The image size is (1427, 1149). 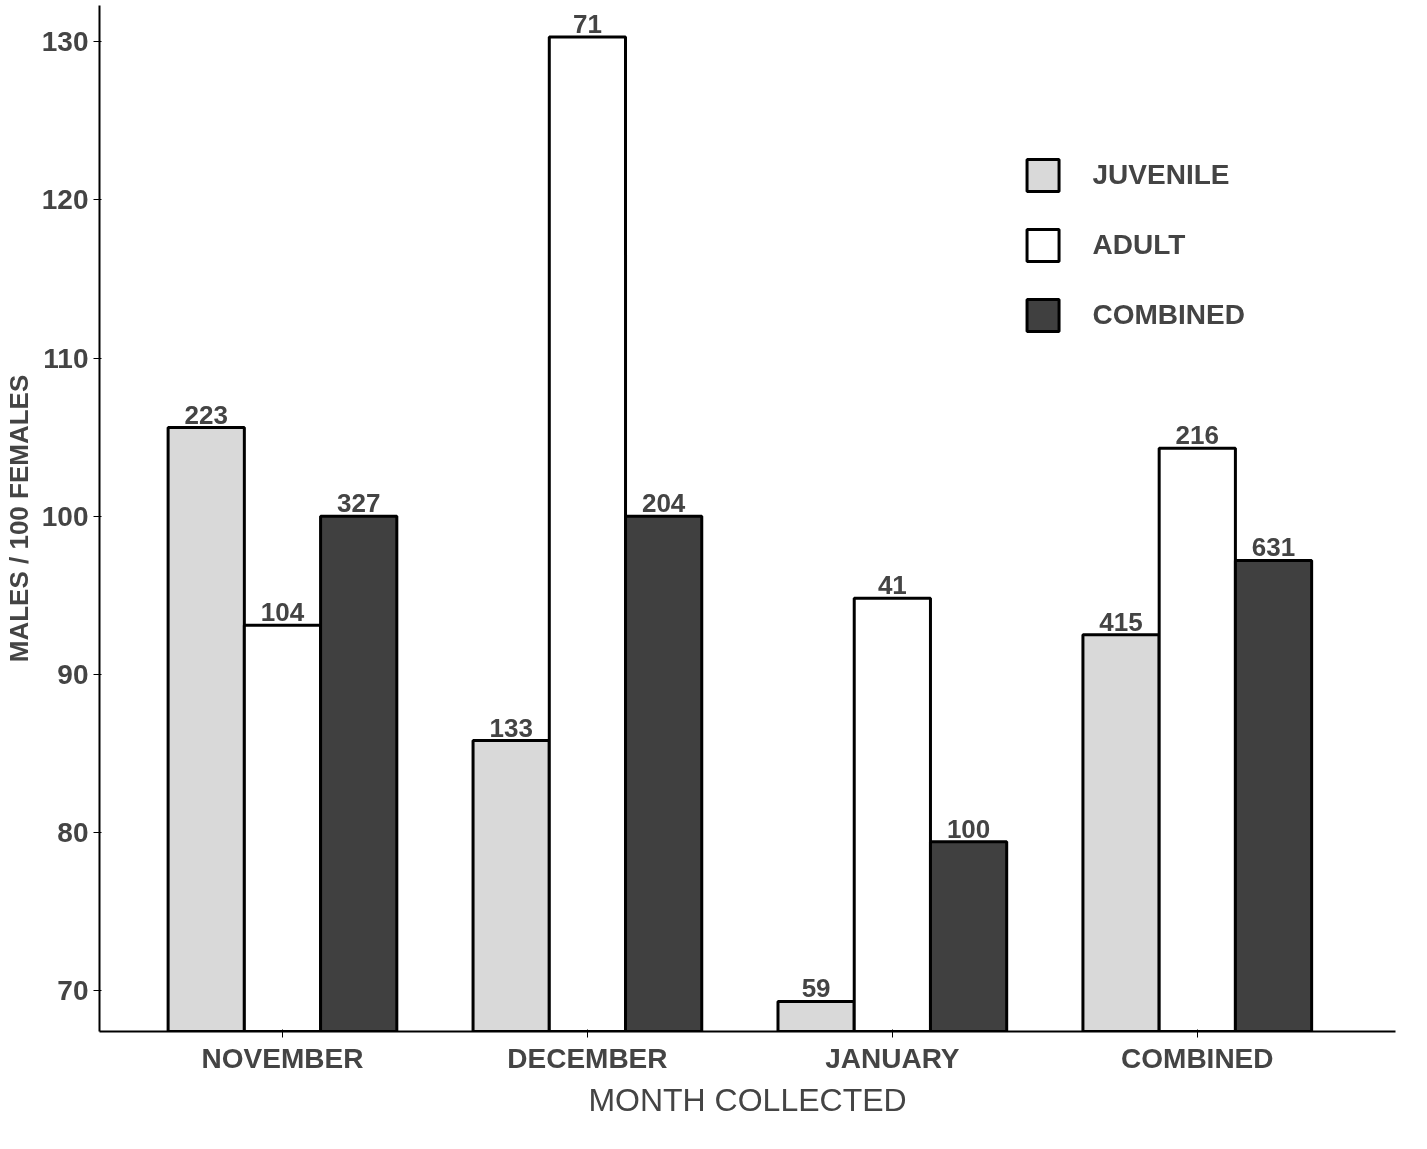 I want to click on y-tick-label: 120, so click(x=65, y=200).